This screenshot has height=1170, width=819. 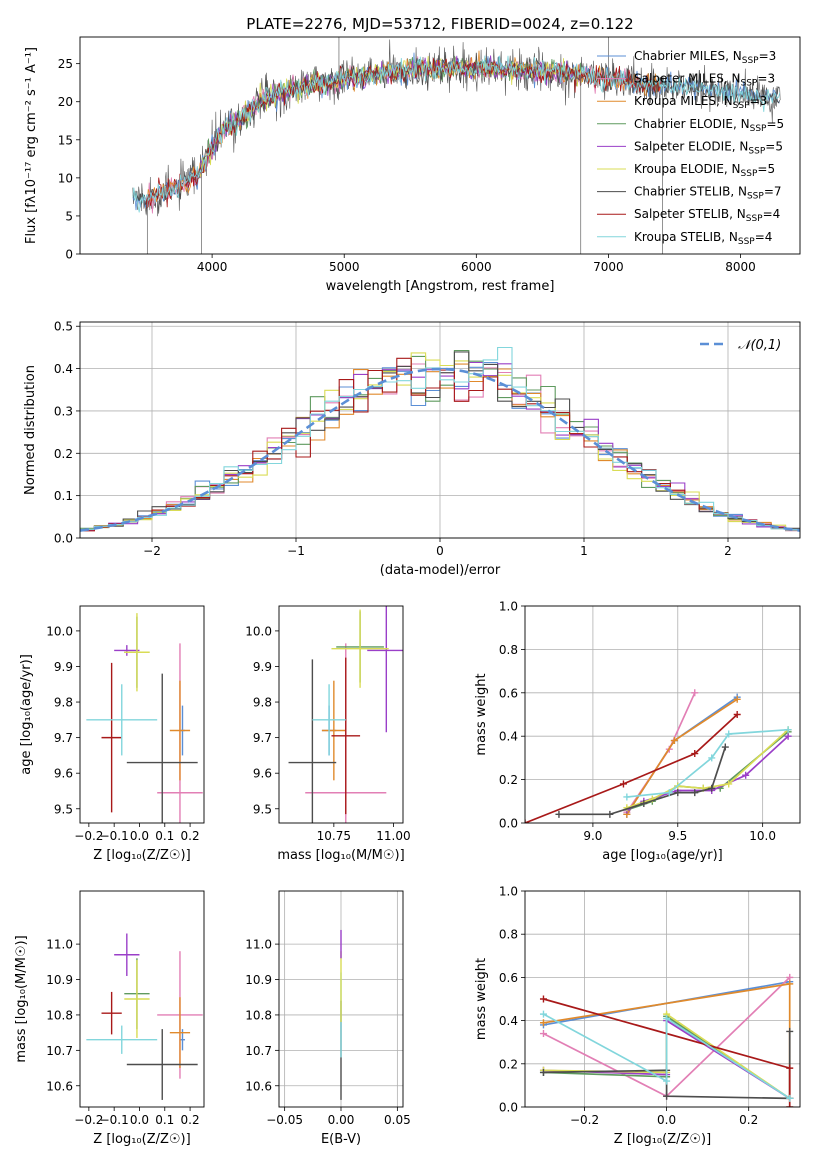 I want to click on legend-label: Chabrier STELIB, NSSP=7, so click(x=708, y=193).